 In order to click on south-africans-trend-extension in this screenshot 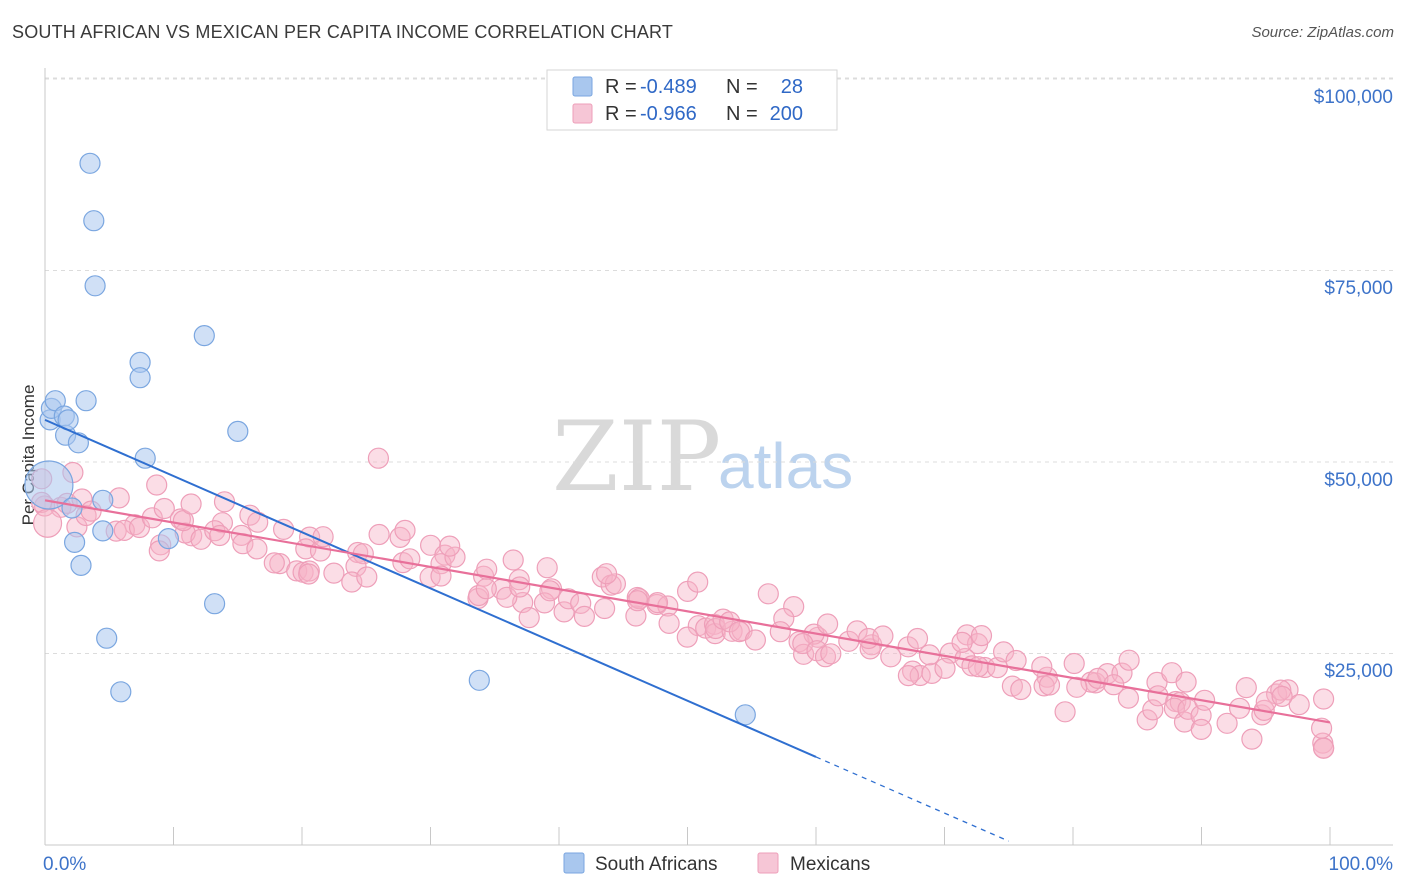, I will do `click(912, 799)`.